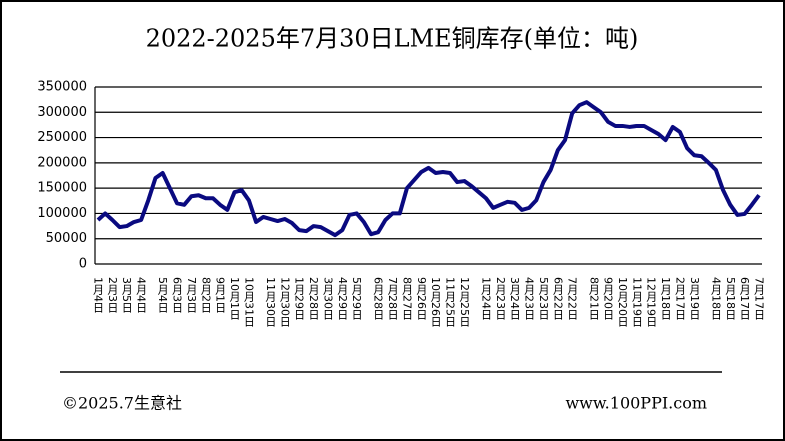 The width and height of the screenshot is (785, 441). I want to click on footer-left: ©2025.7生意社, so click(122, 403).